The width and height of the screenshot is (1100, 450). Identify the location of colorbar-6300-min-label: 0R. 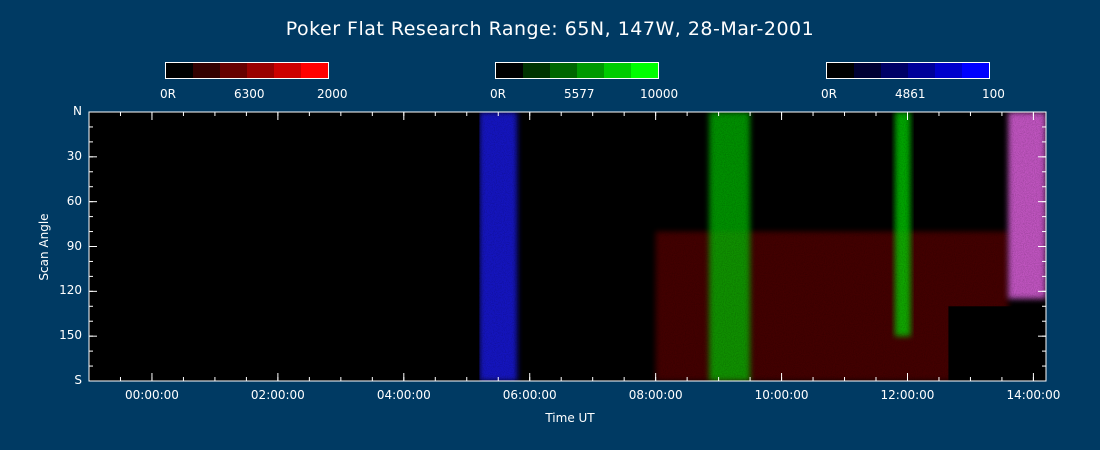
(168, 94).